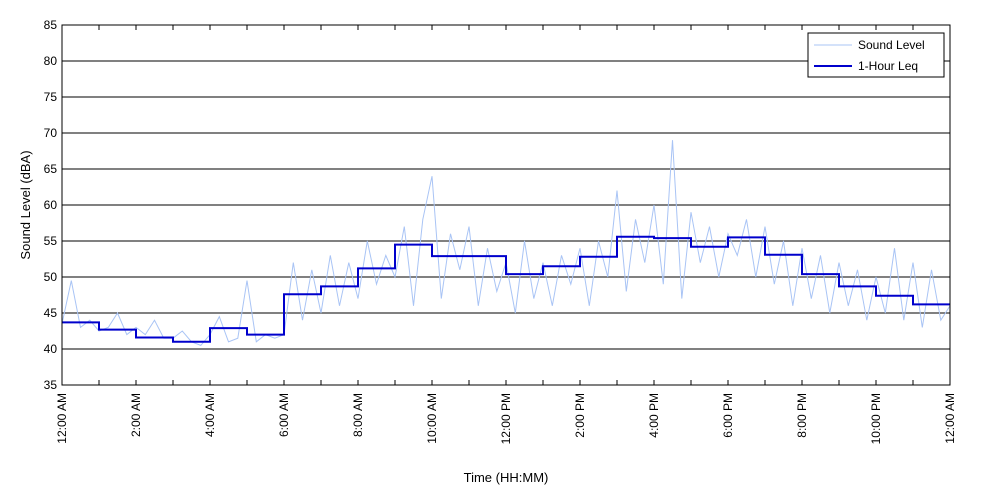  I want to click on x-tick-label: 8:00 PM, so click(802, 415).